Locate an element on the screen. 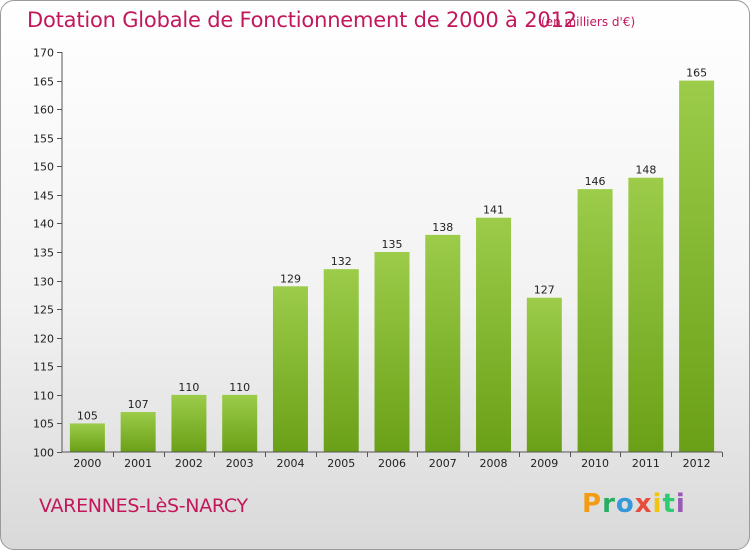 This screenshot has height=550, width=750. y-tick-label: 100 is located at coordinates (43, 453).